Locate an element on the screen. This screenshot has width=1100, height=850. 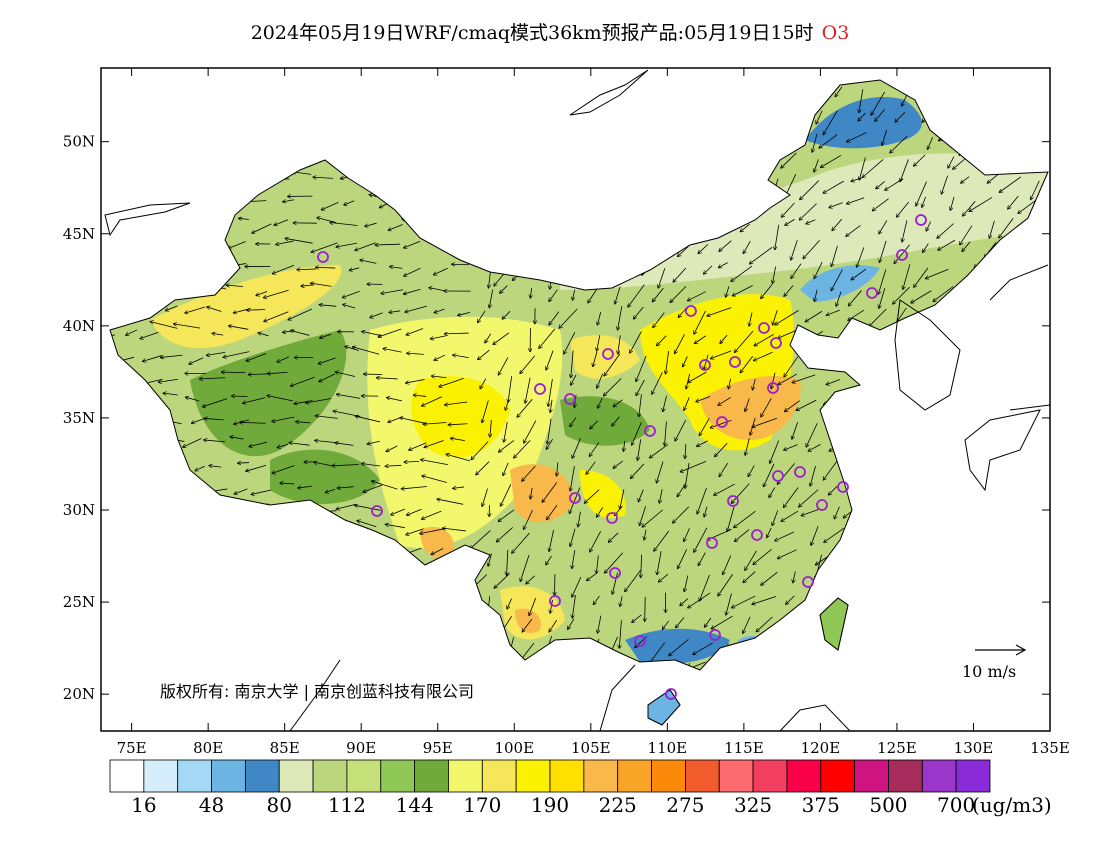
colorbar-label: 112 is located at coordinates (347, 805).